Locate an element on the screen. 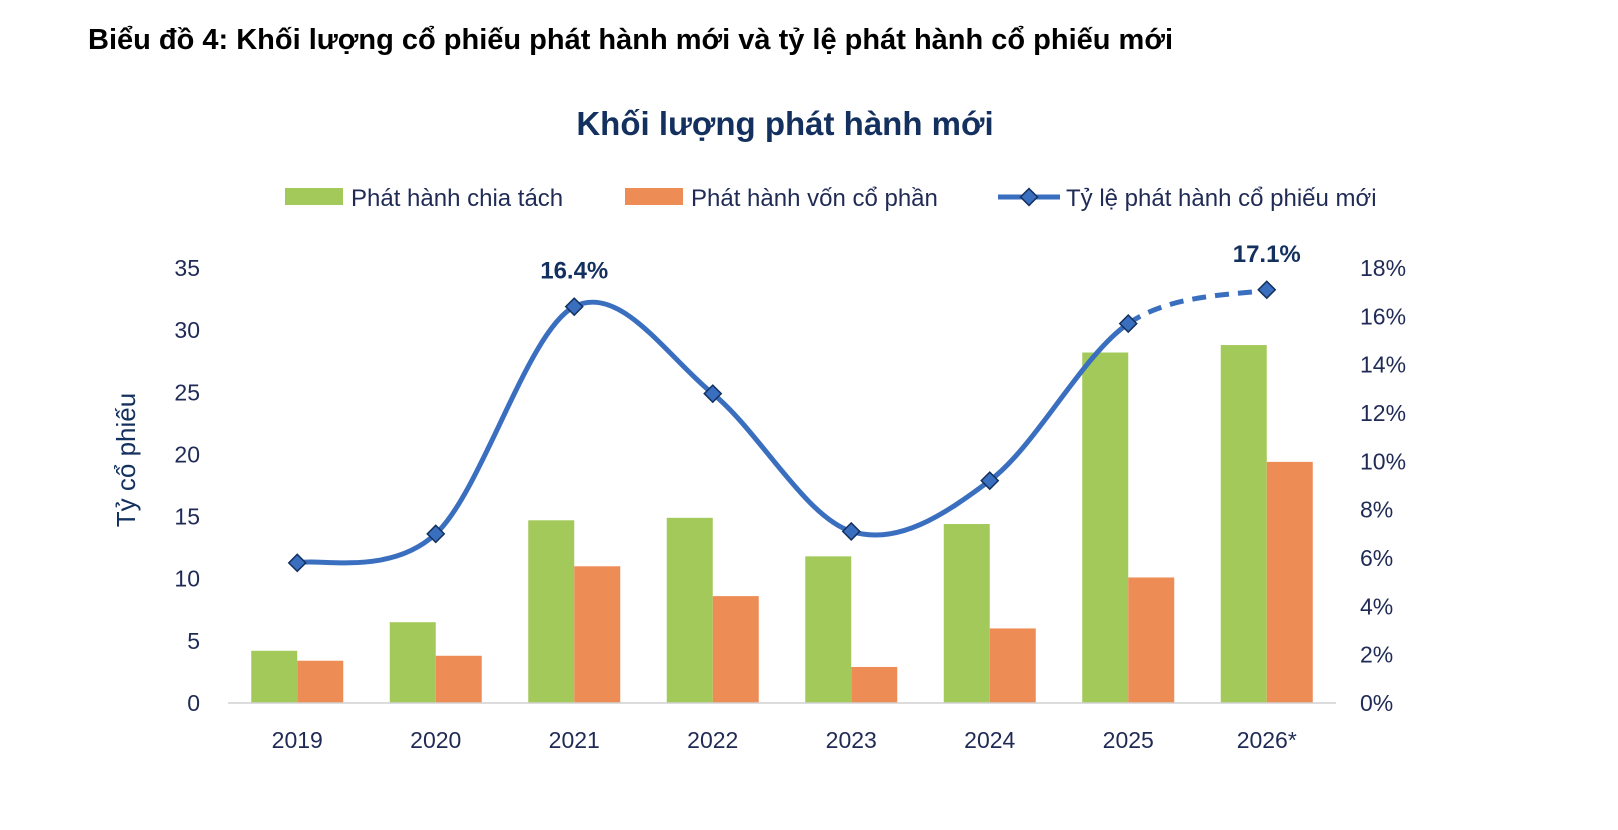 This screenshot has width=1618, height=830. y-axis: 0 5 10 15 20 25 30 35 is located at coordinates (187, 485).